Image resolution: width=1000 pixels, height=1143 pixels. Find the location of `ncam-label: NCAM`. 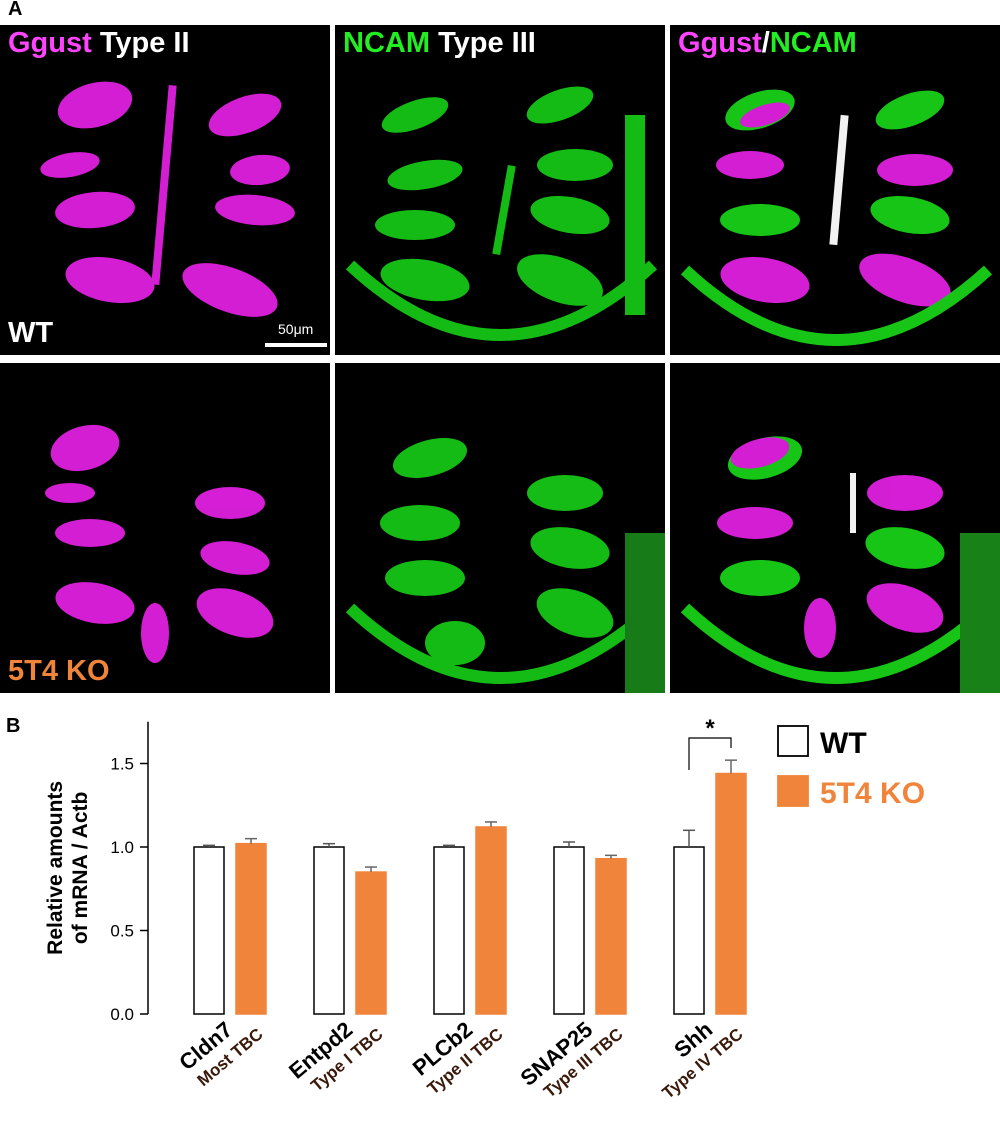

ncam-label: NCAM is located at coordinates (386, 43).